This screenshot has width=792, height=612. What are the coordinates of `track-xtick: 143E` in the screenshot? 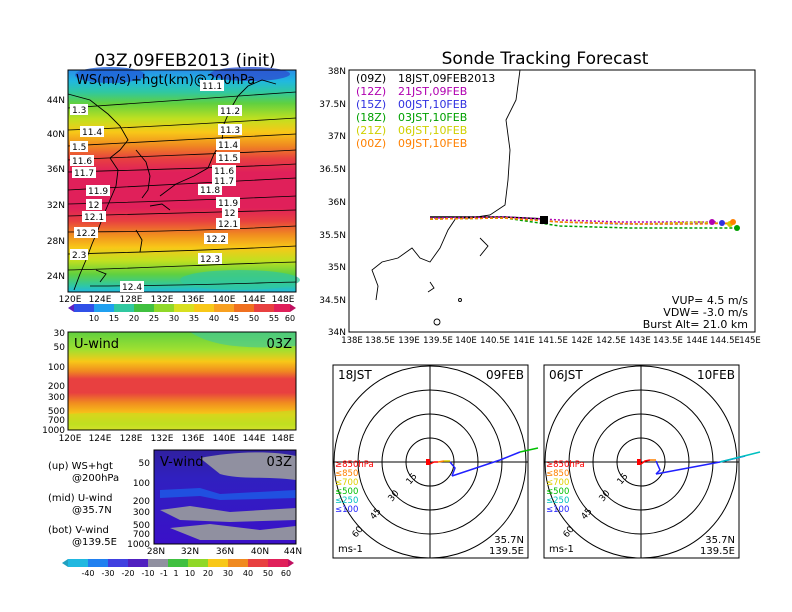 It's located at (640, 341).